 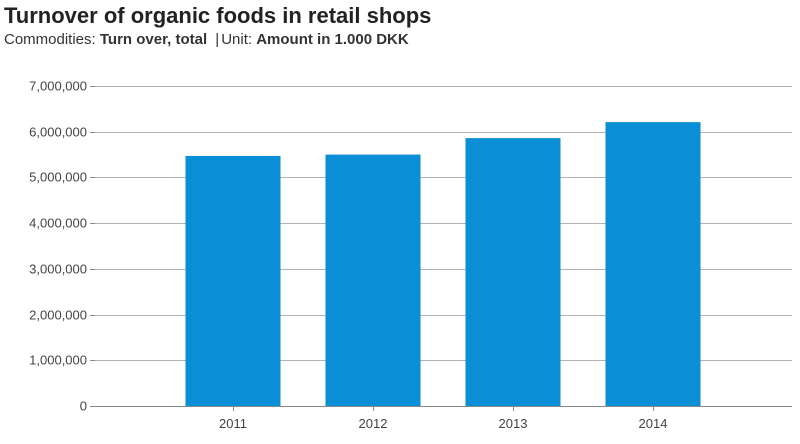 I want to click on commodities-label: Commodities:, so click(x=50, y=39).